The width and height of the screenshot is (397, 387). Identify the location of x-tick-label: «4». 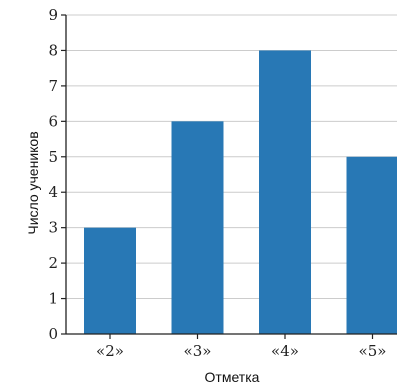
(285, 351).